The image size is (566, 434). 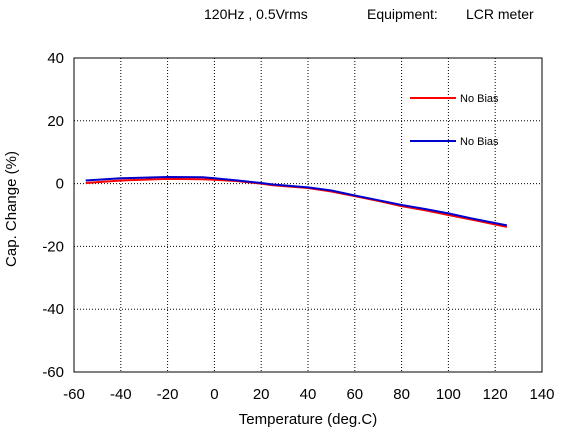 I want to click on y-tick-label: 40, so click(x=55, y=58).